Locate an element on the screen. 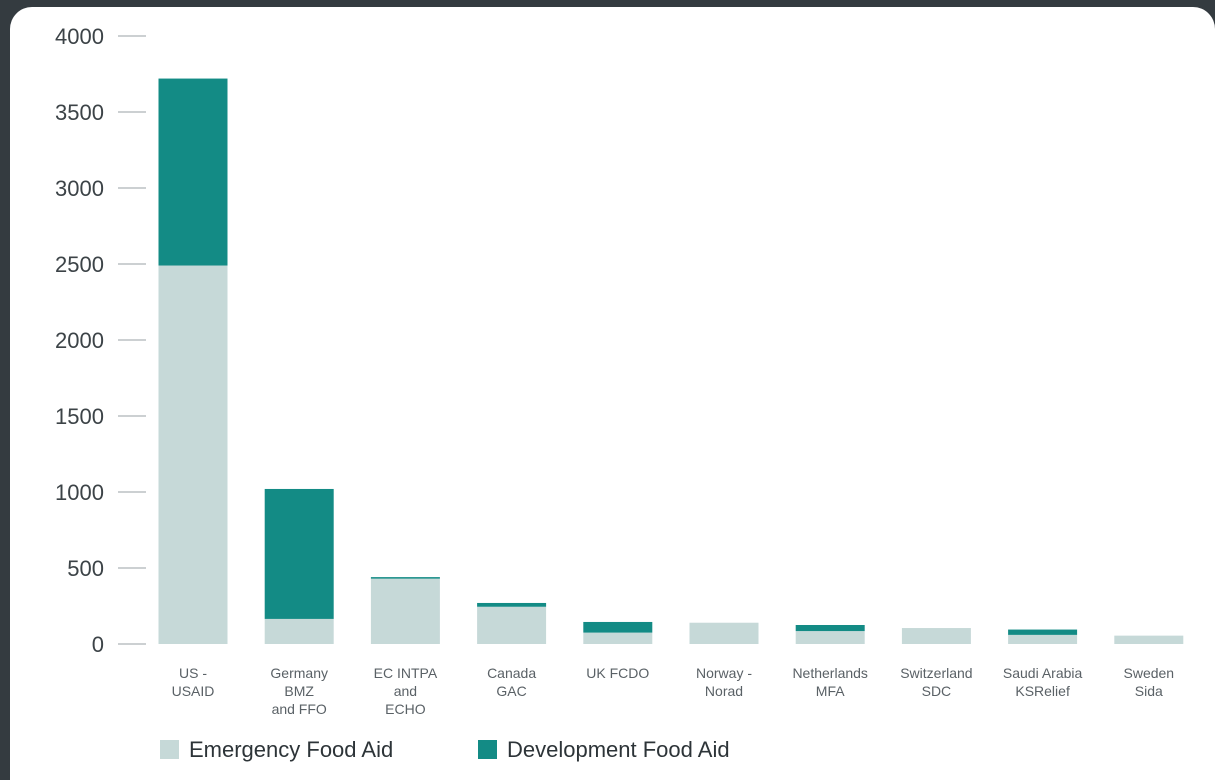  y-tick-label: 2500 is located at coordinates (79, 264).